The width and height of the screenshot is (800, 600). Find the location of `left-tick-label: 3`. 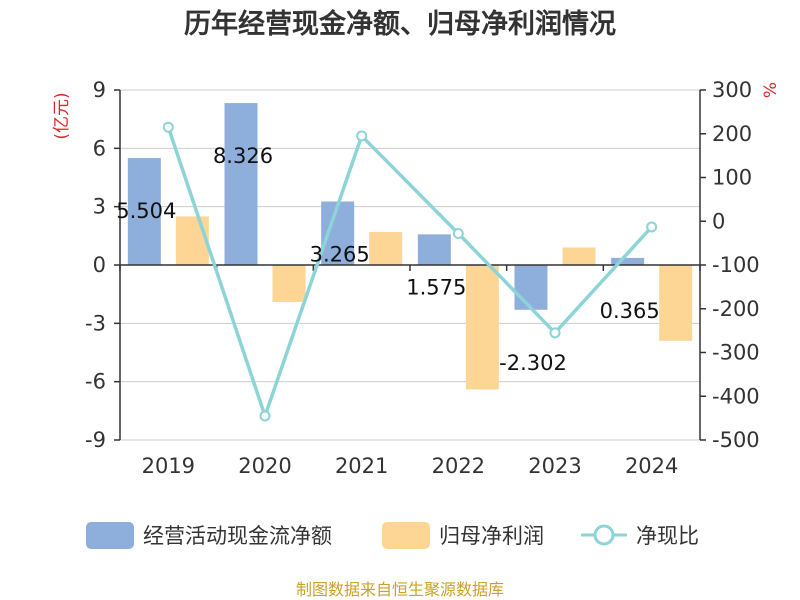

left-tick-label: 3 is located at coordinates (99, 207).